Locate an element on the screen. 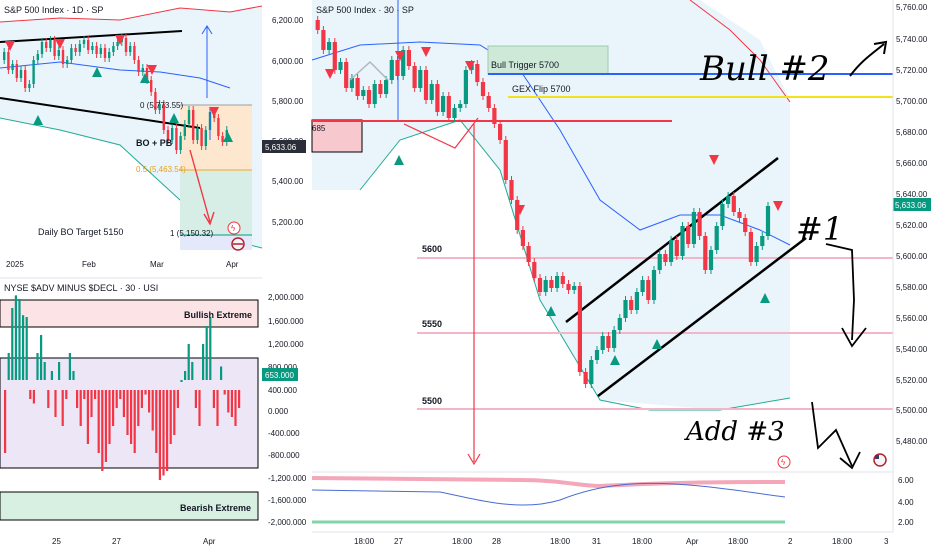 This screenshot has height=555, width=932. svg-text: Feb is located at coordinates (89, 264).